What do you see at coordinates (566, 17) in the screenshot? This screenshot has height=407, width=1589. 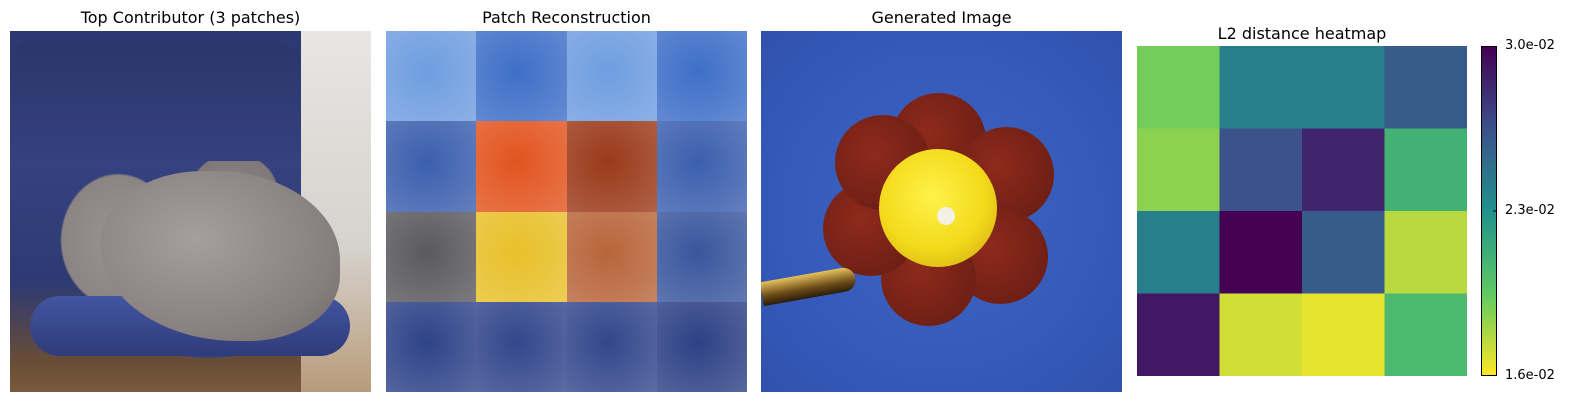 I see `panel-title-patch-reconstruction: Patch Reconstruction` at bounding box center [566, 17].